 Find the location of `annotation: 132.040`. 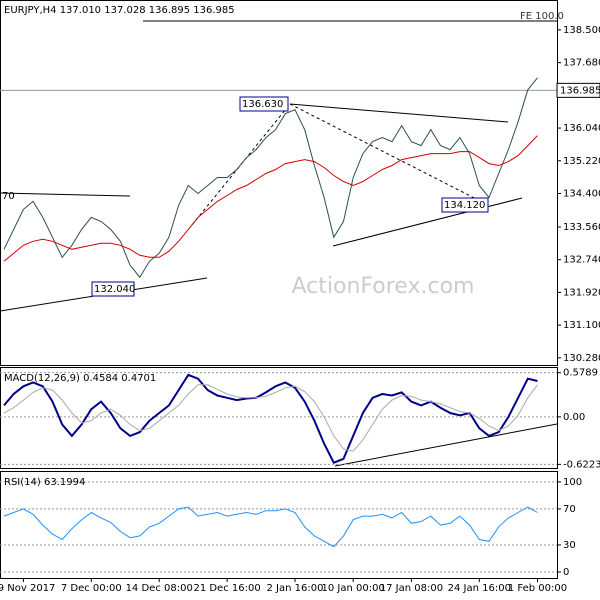

annotation: 132.040 is located at coordinates (114, 289).